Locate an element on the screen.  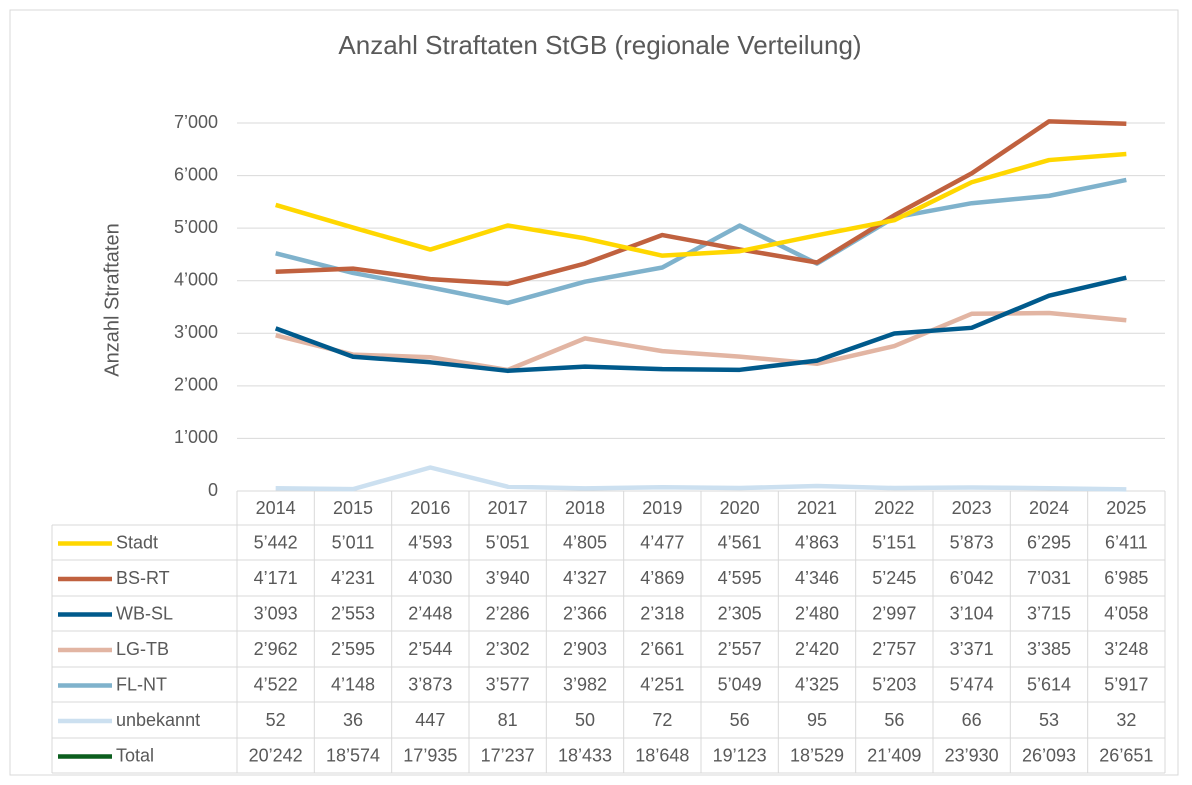
table-value: 3’248 is located at coordinates (1126, 649).